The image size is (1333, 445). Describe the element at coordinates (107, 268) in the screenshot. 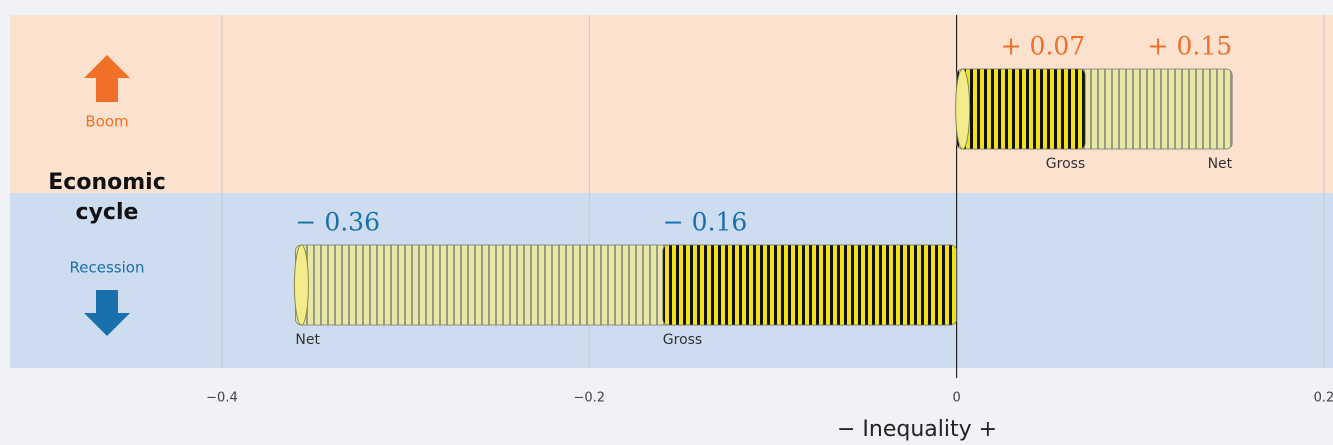

I see `recession-label: Recession` at that location.